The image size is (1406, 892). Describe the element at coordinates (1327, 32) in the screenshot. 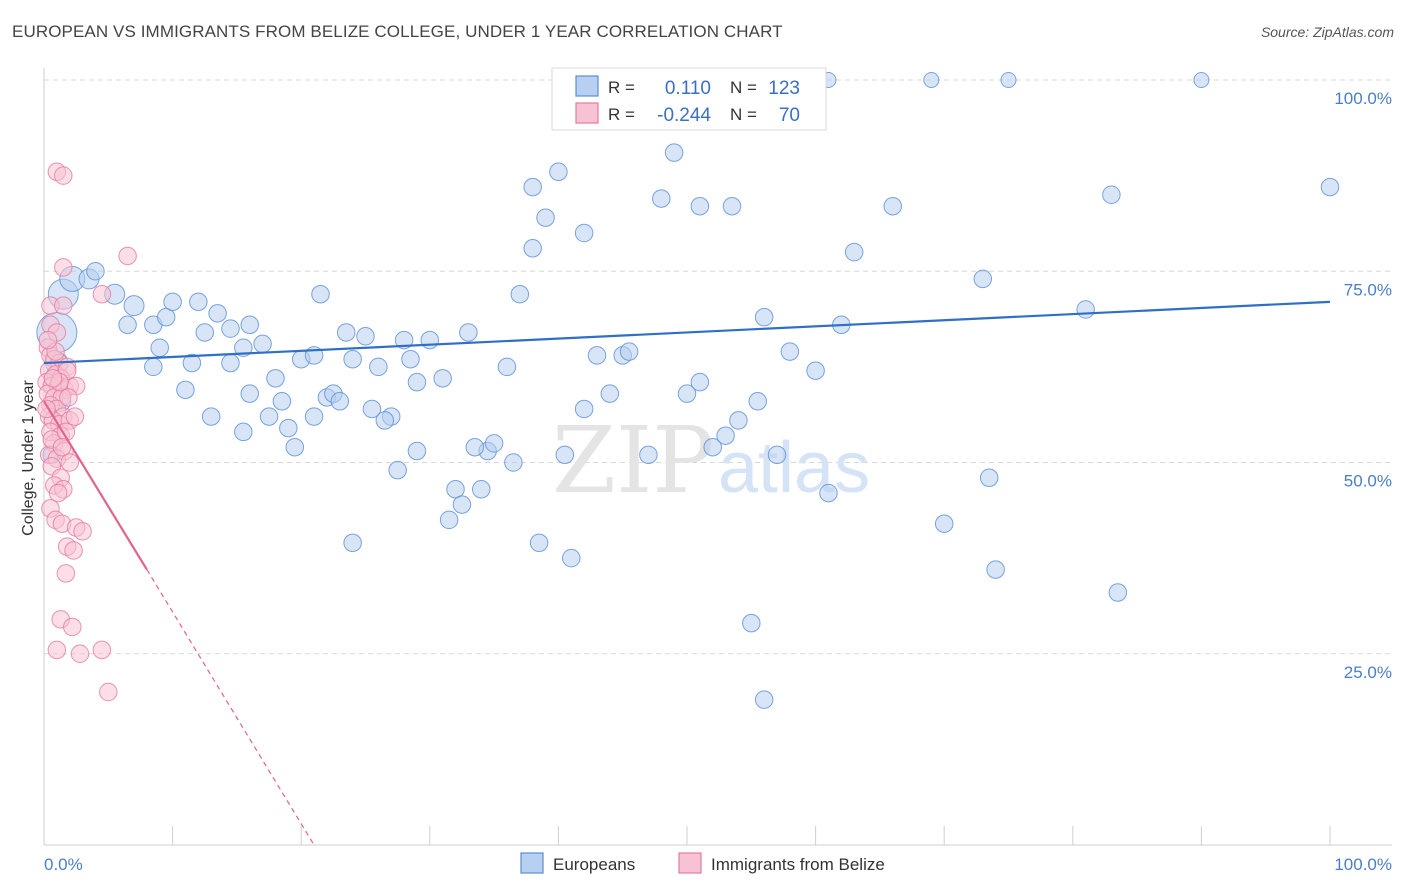

I see `chart-source: Source: ZipAtlas.com` at that location.